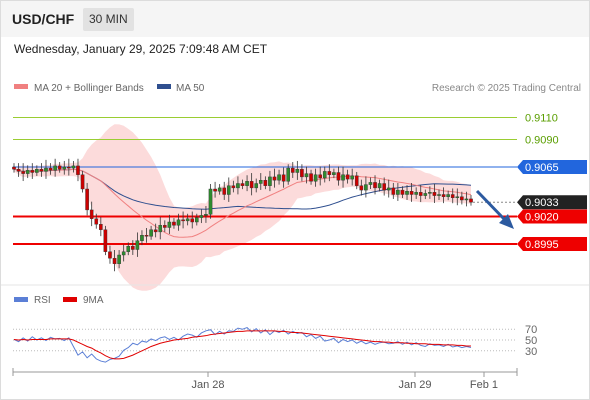 The image size is (590, 400). I want to click on ma9-legend-swatch, so click(70, 299).